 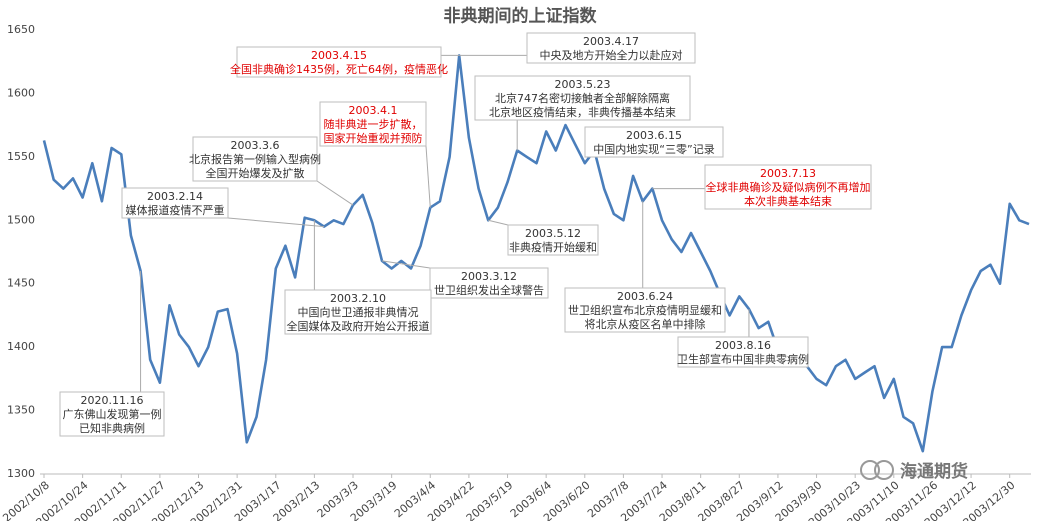 What do you see at coordinates (611, 55) in the screenshot?
I see `annotation-text: 中央及地方开始全力以赴应对` at bounding box center [611, 55].